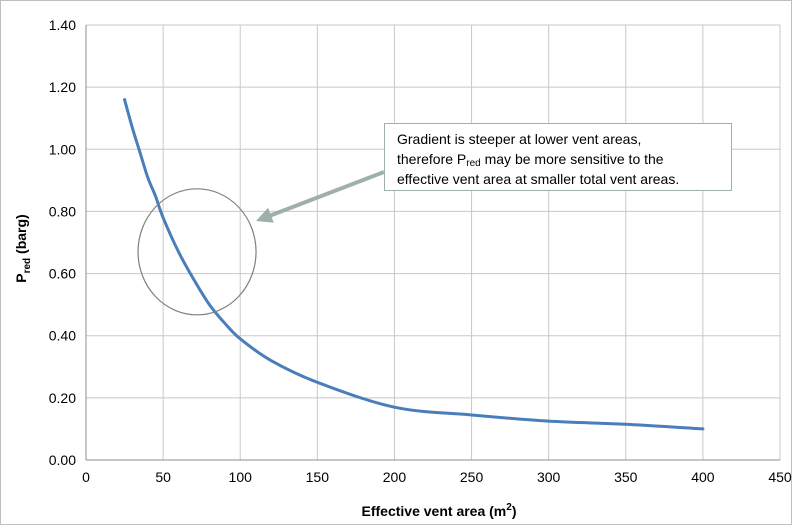 The image size is (792, 525). Describe the element at coordinates (432, 159) in the screenshot. I see `annotation-line-2-pre: therefore P` at that location.